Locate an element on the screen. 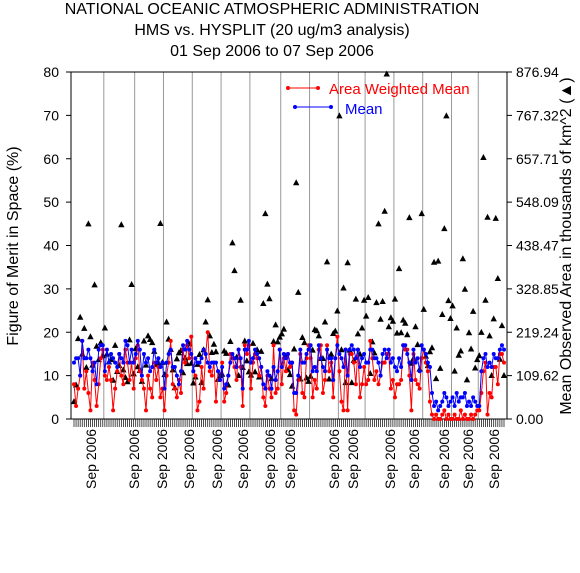  left-tick-label-6: 60 is located at coordinates (51, 159).